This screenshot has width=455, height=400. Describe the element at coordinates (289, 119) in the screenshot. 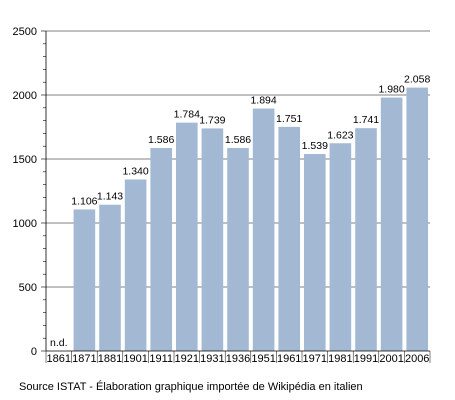

I see `data-label: 1.751` at that location.